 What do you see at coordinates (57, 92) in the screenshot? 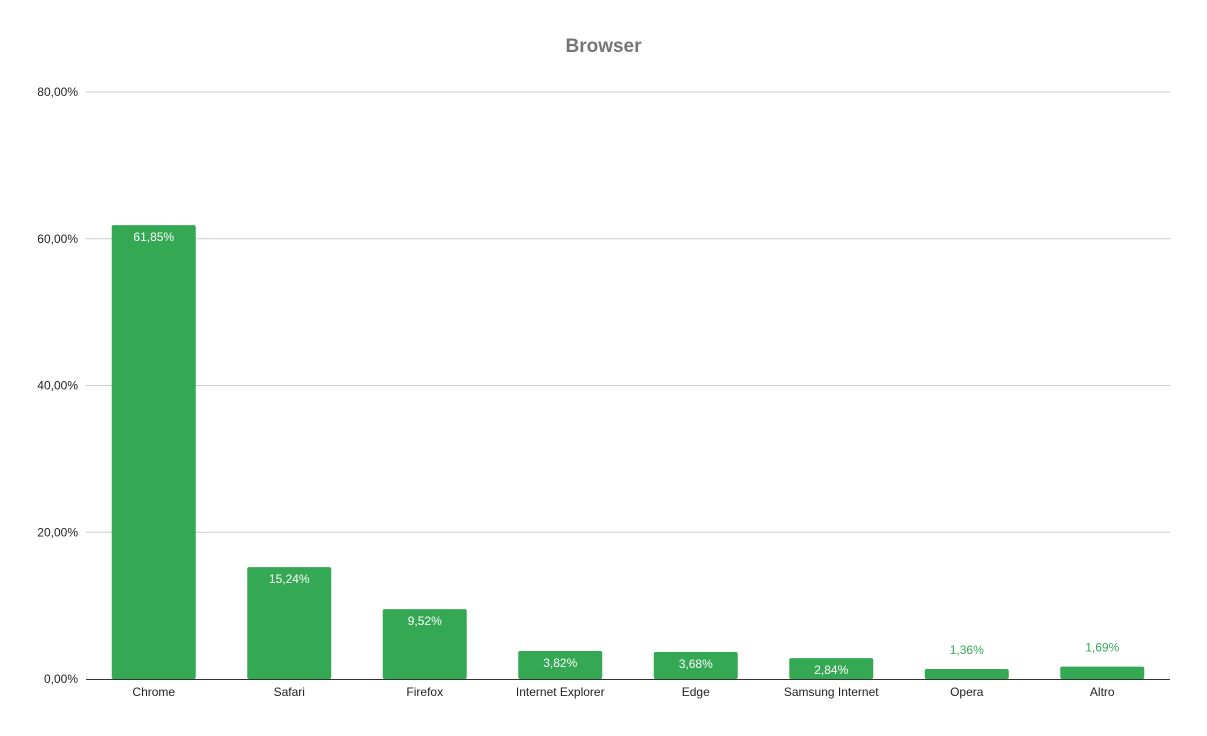
I see `y-tick-label: 80,00%` at bounding box center [57, 92].